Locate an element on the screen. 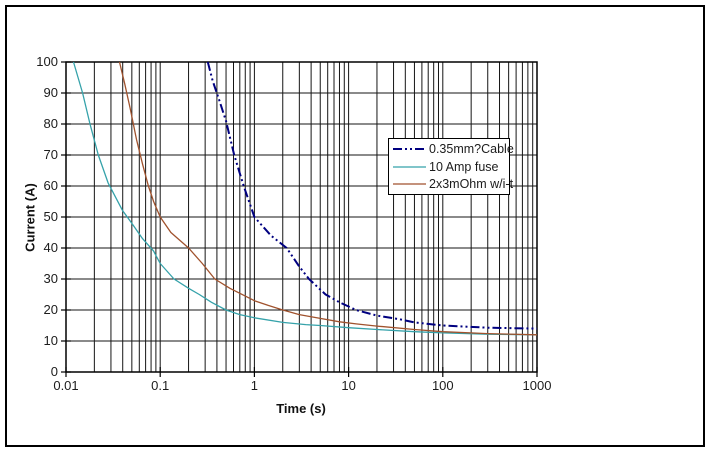  y-tick-label: 10 is located at coordinates (50, 340).